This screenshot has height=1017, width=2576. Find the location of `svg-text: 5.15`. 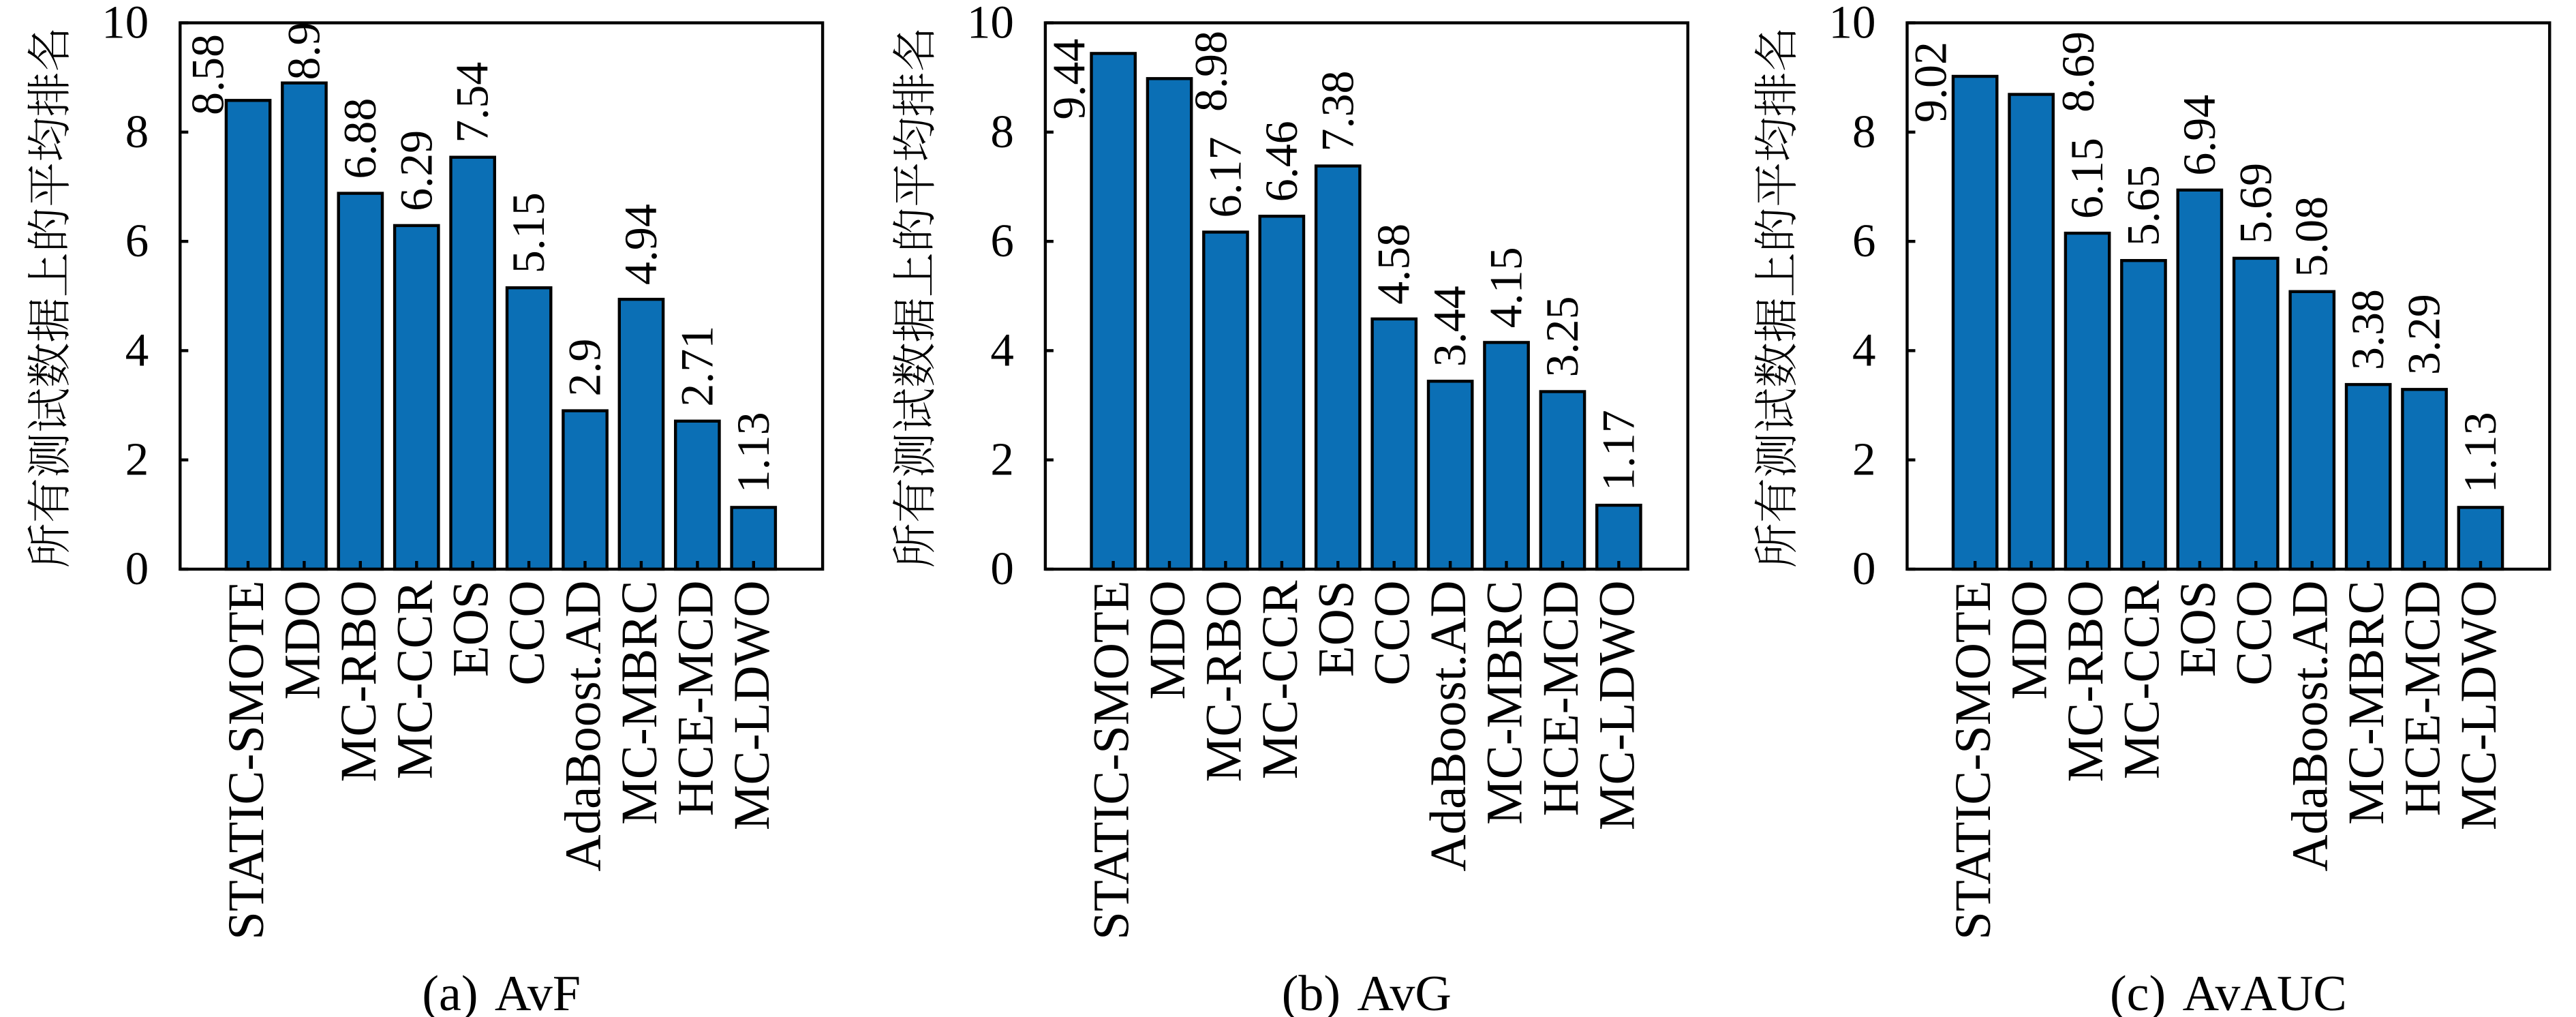

svg-text: 5.15 is located at coordinates (528, 232).